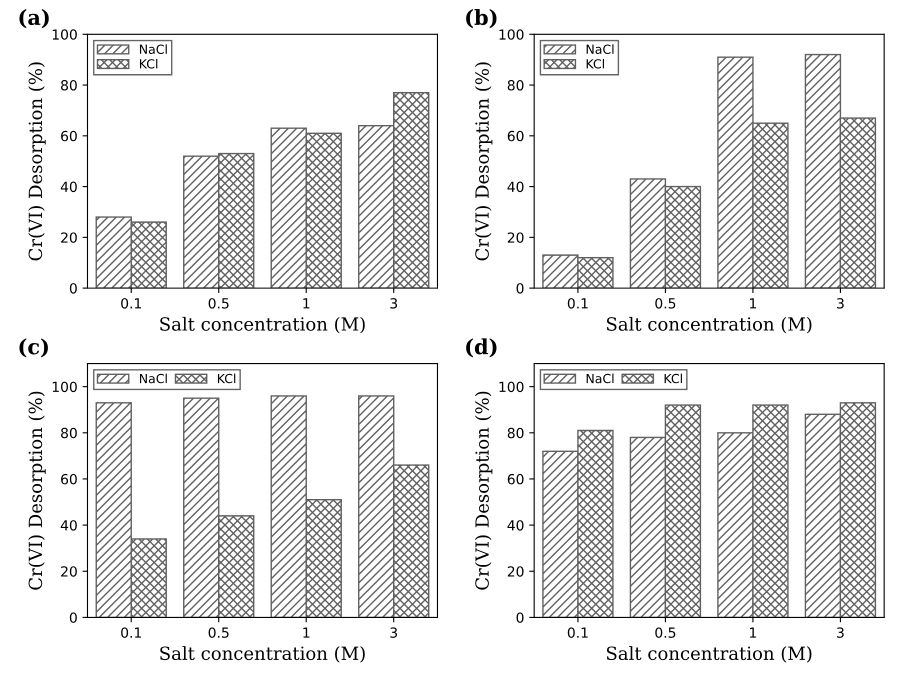 The width and height of the screenshot is (921, 686). I want to click on chart-title: (d), so click(481, 348).